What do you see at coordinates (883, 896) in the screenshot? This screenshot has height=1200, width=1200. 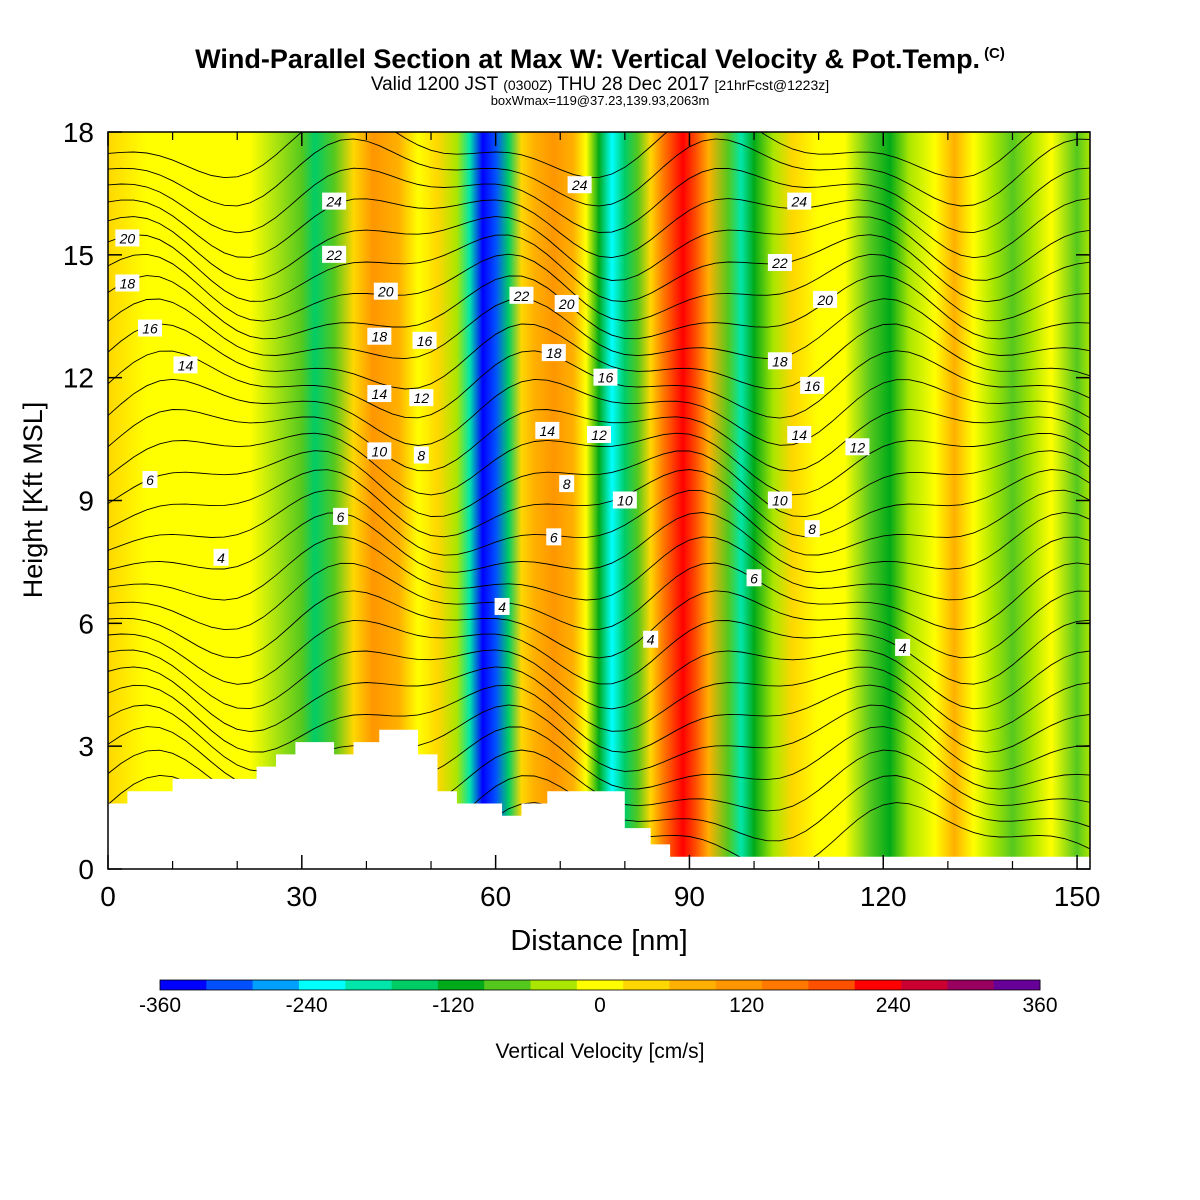 I see `x-tick-label: 120` at bounding box center [883, 896].